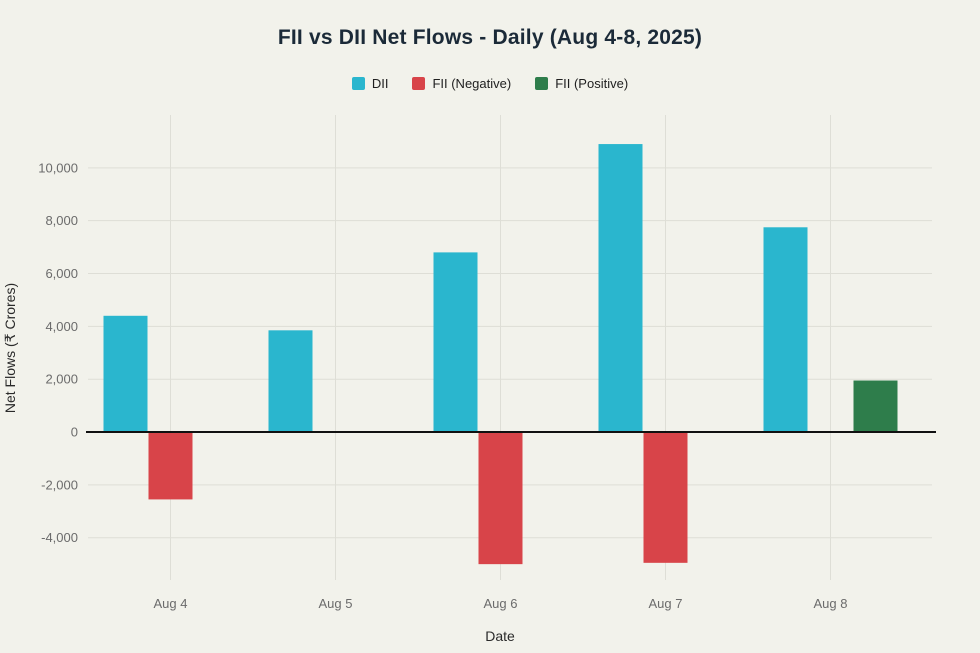 Image resolution: width=980 pixels, height=653 pixels. I want to click on legend-label-dii: DII, so click(380, 83).